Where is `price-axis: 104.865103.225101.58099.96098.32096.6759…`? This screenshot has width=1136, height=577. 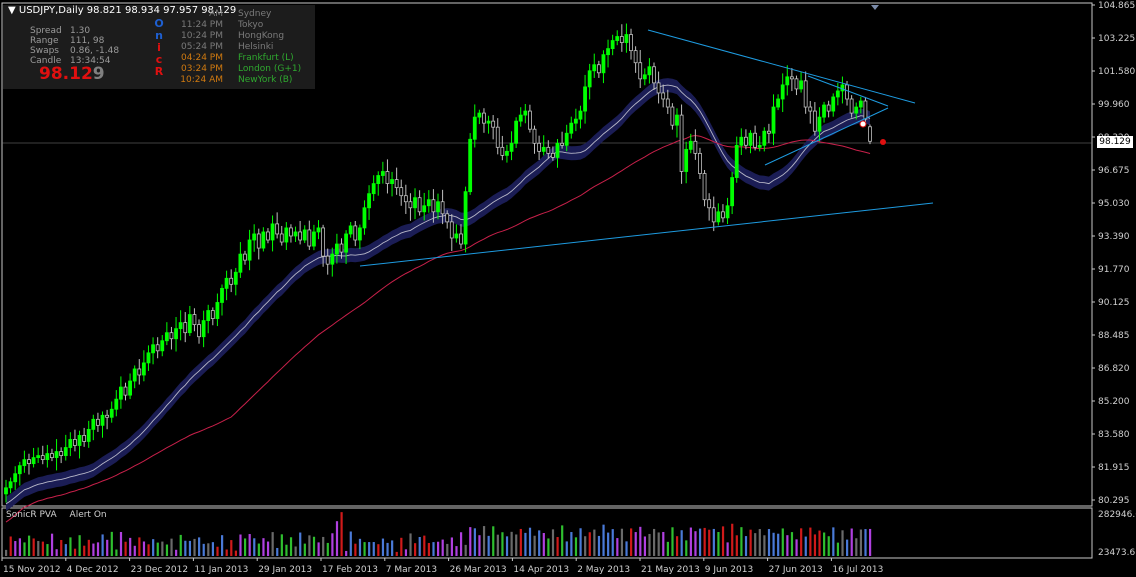 price-axis: 104.865103.225101.58099.96098.32096.6759… is located at coordinates (1114, 279).